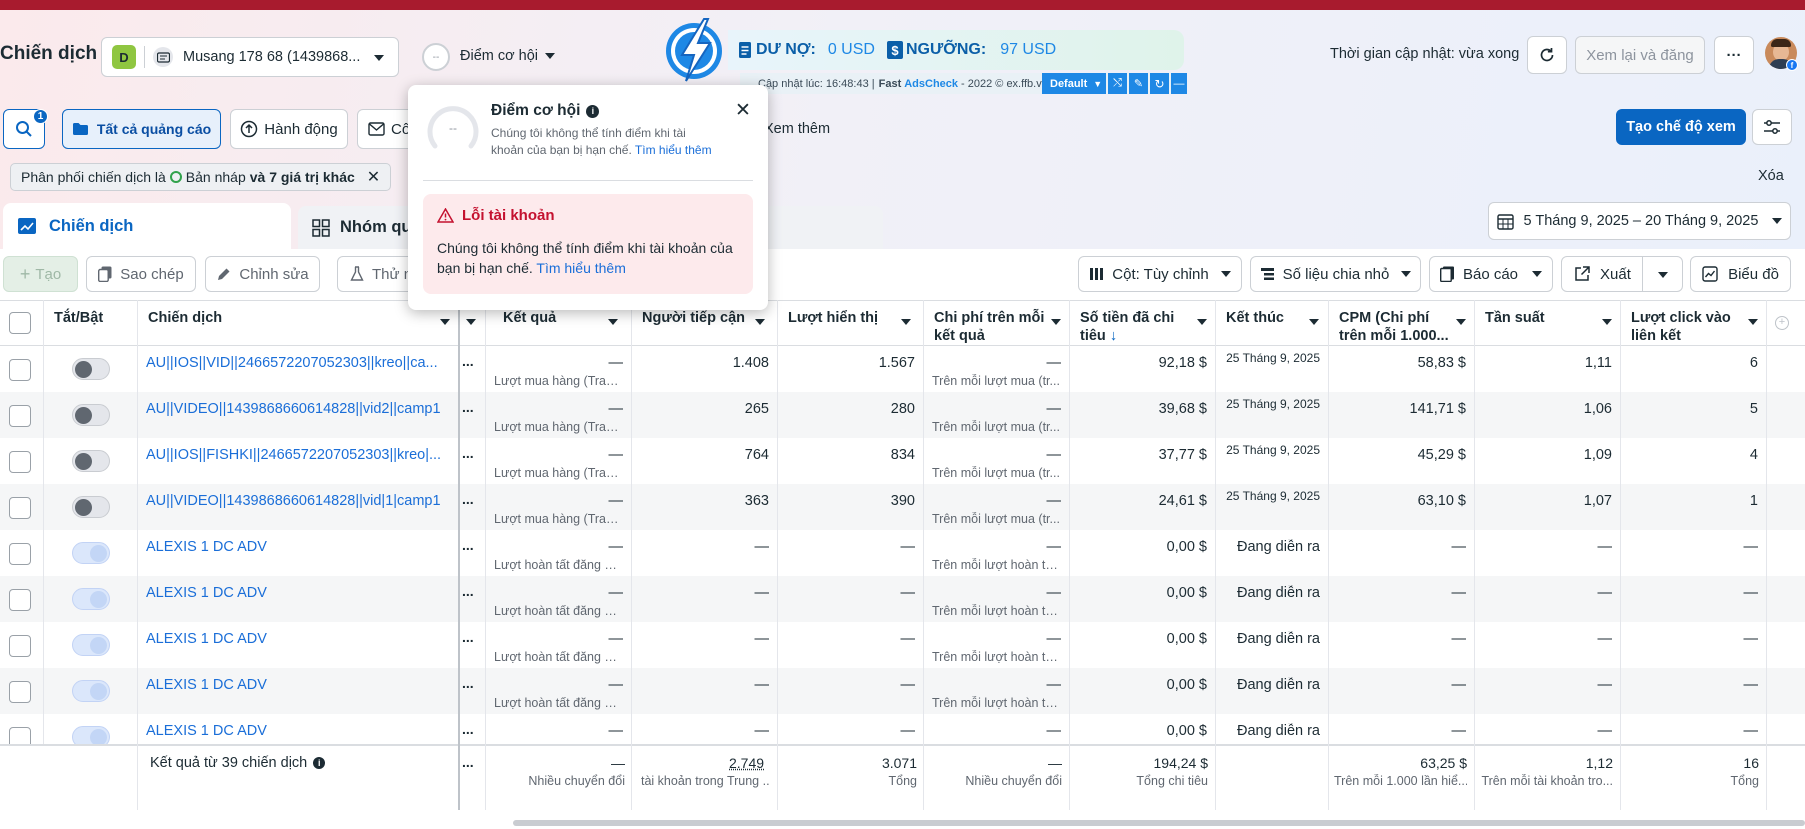 The image size is (1805, 829). I want to click on columns-icon, so click(1097, 274).